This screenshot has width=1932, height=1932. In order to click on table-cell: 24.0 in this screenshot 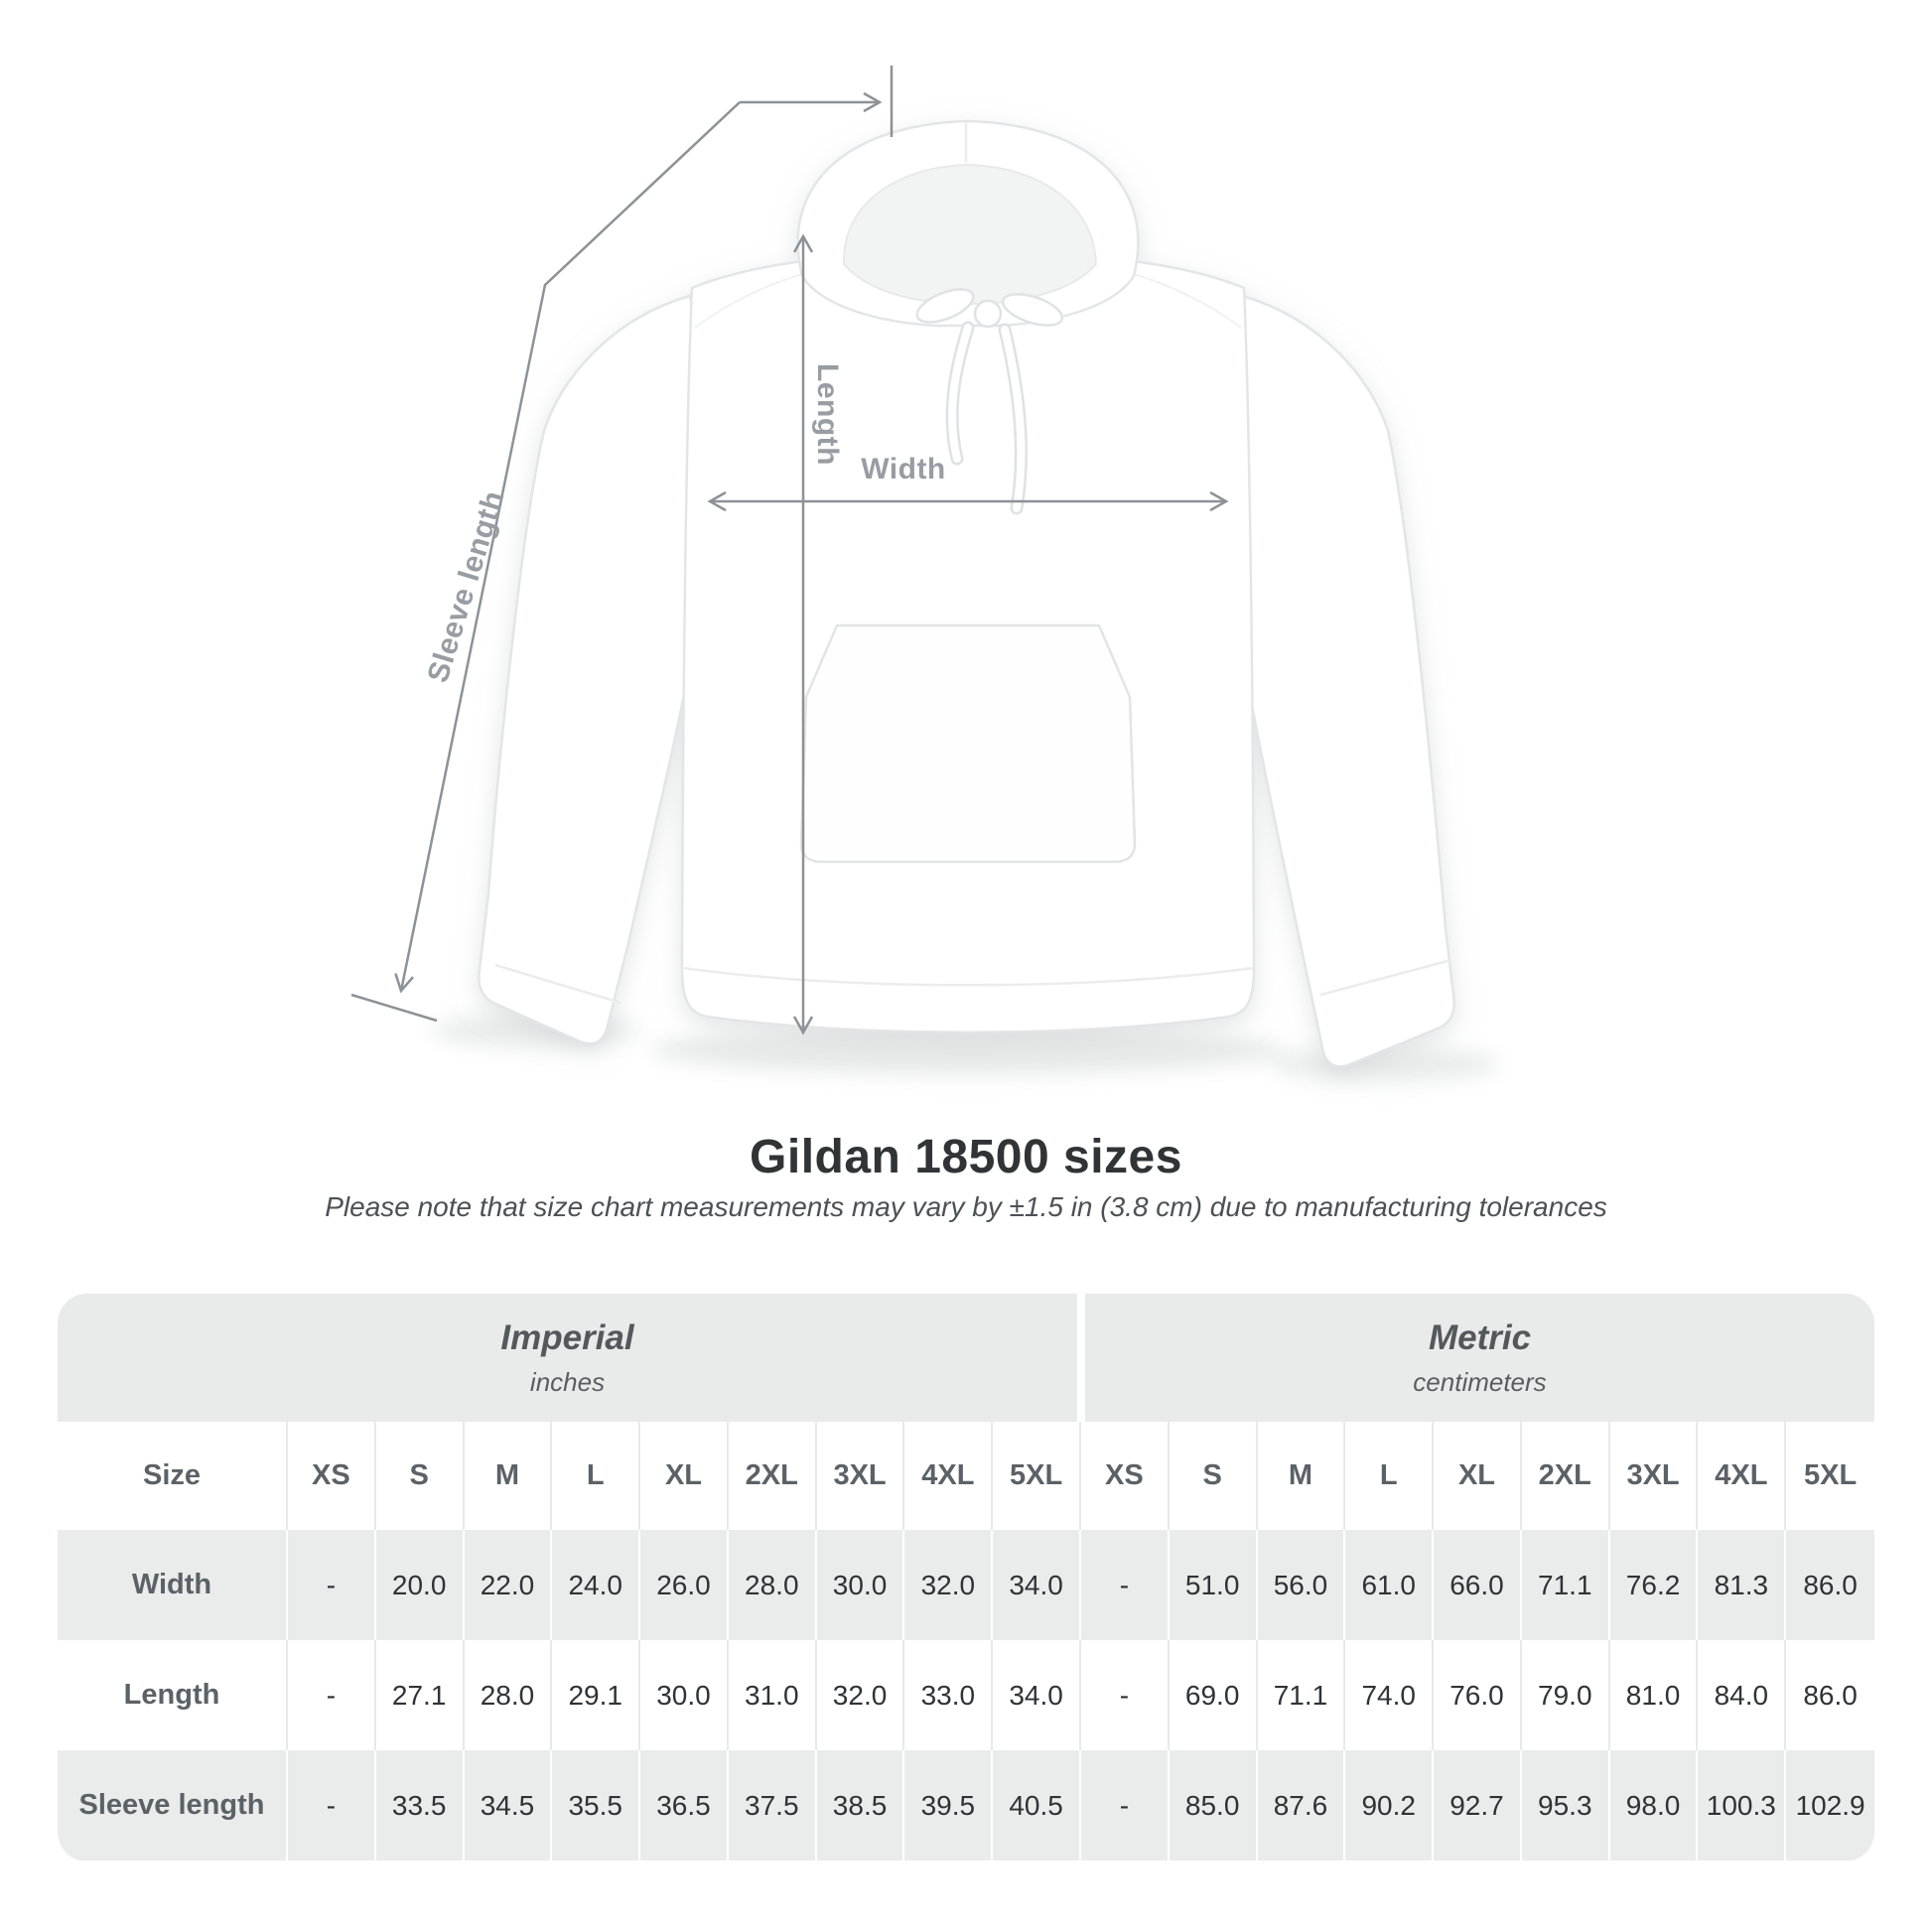, I will do `click(597, 1585)`.